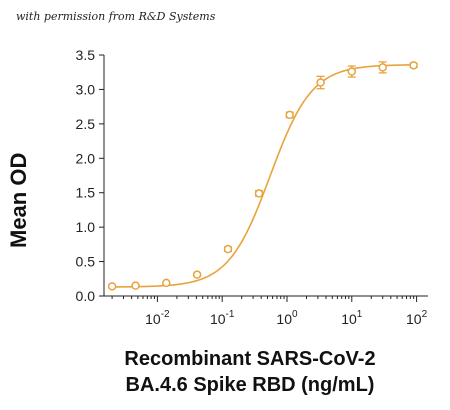  Describe the element at coordinates (86, 262) in the screenshot. I see `y-tick-label: 0.5` at that location.